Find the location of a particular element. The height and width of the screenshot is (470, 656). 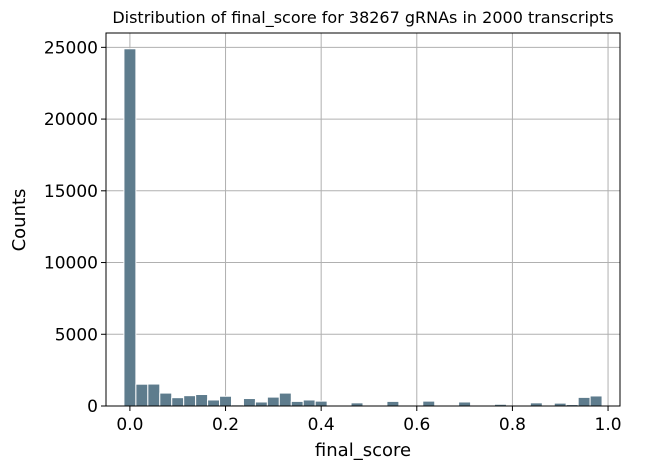

y-tick-label: 0 is located at coordinates (92, 407).